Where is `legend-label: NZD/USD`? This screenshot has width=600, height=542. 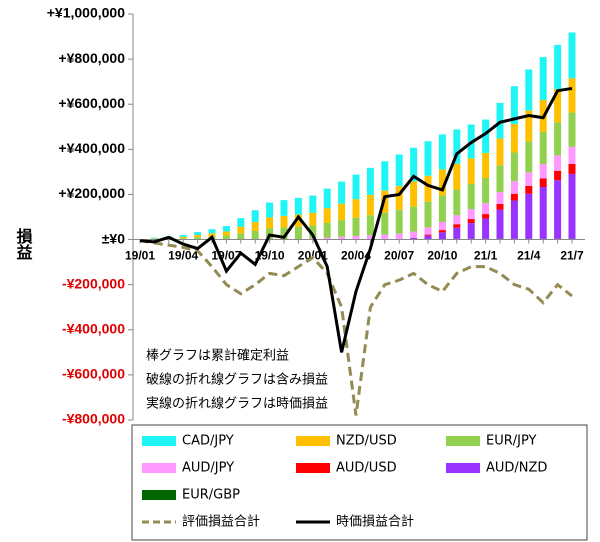 legend-label: NZD/USD is located at coordinates (366, 441).